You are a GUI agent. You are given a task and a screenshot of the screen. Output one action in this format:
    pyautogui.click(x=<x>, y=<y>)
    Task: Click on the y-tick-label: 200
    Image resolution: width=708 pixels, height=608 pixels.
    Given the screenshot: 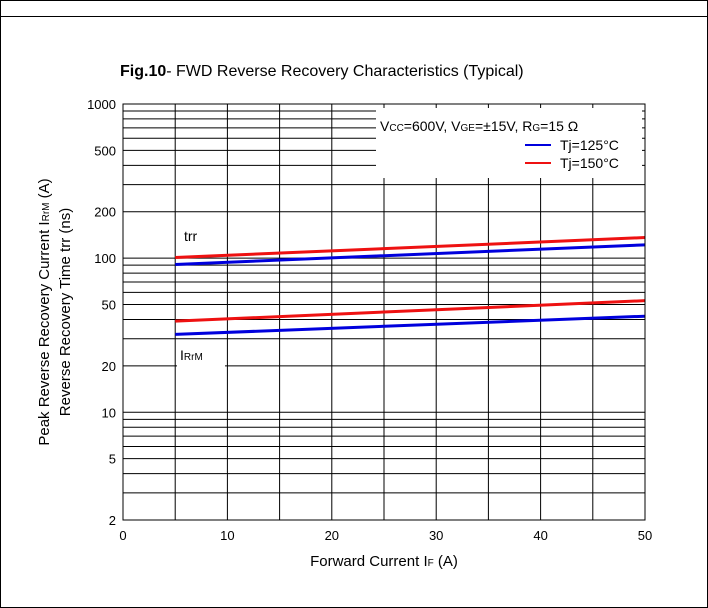 What is the action you would take?
    pyautogui.click(x=105, y=212)
    